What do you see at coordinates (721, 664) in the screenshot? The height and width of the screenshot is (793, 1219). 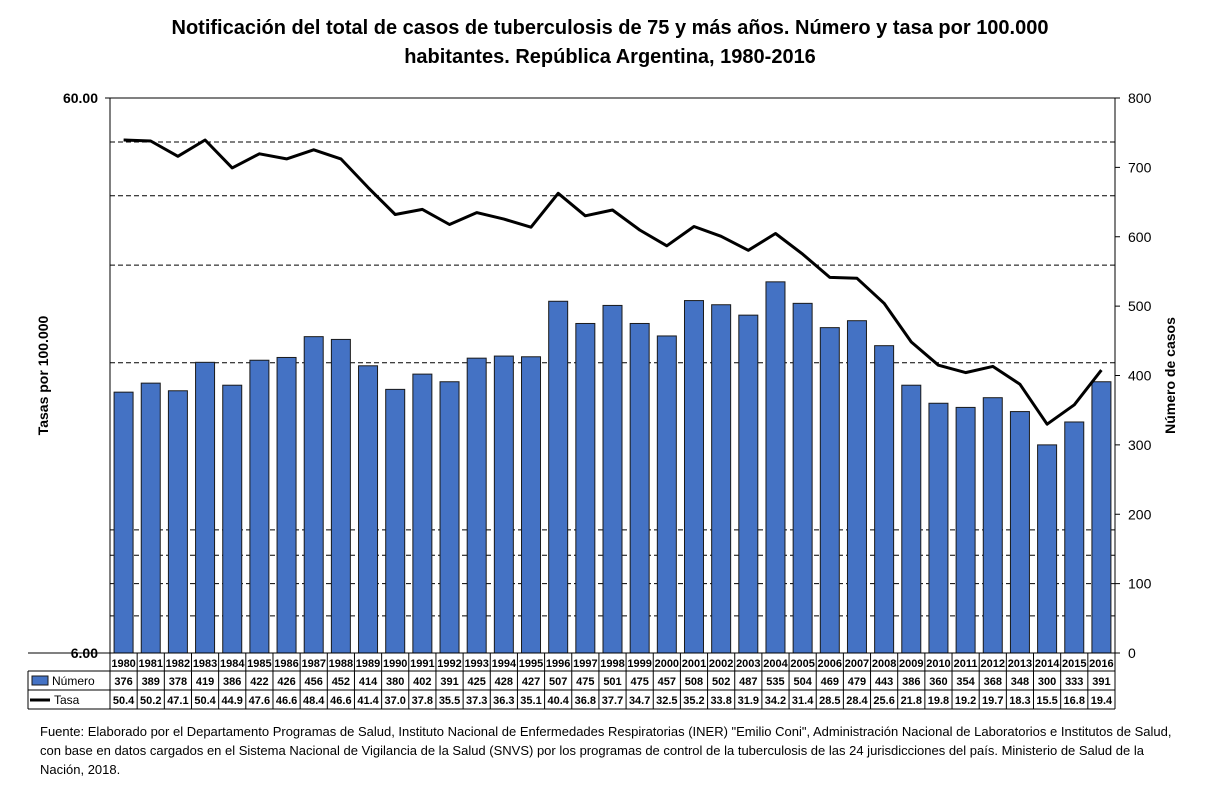 I see `x-tick-label: 2002` at bounding box center [721, 664].